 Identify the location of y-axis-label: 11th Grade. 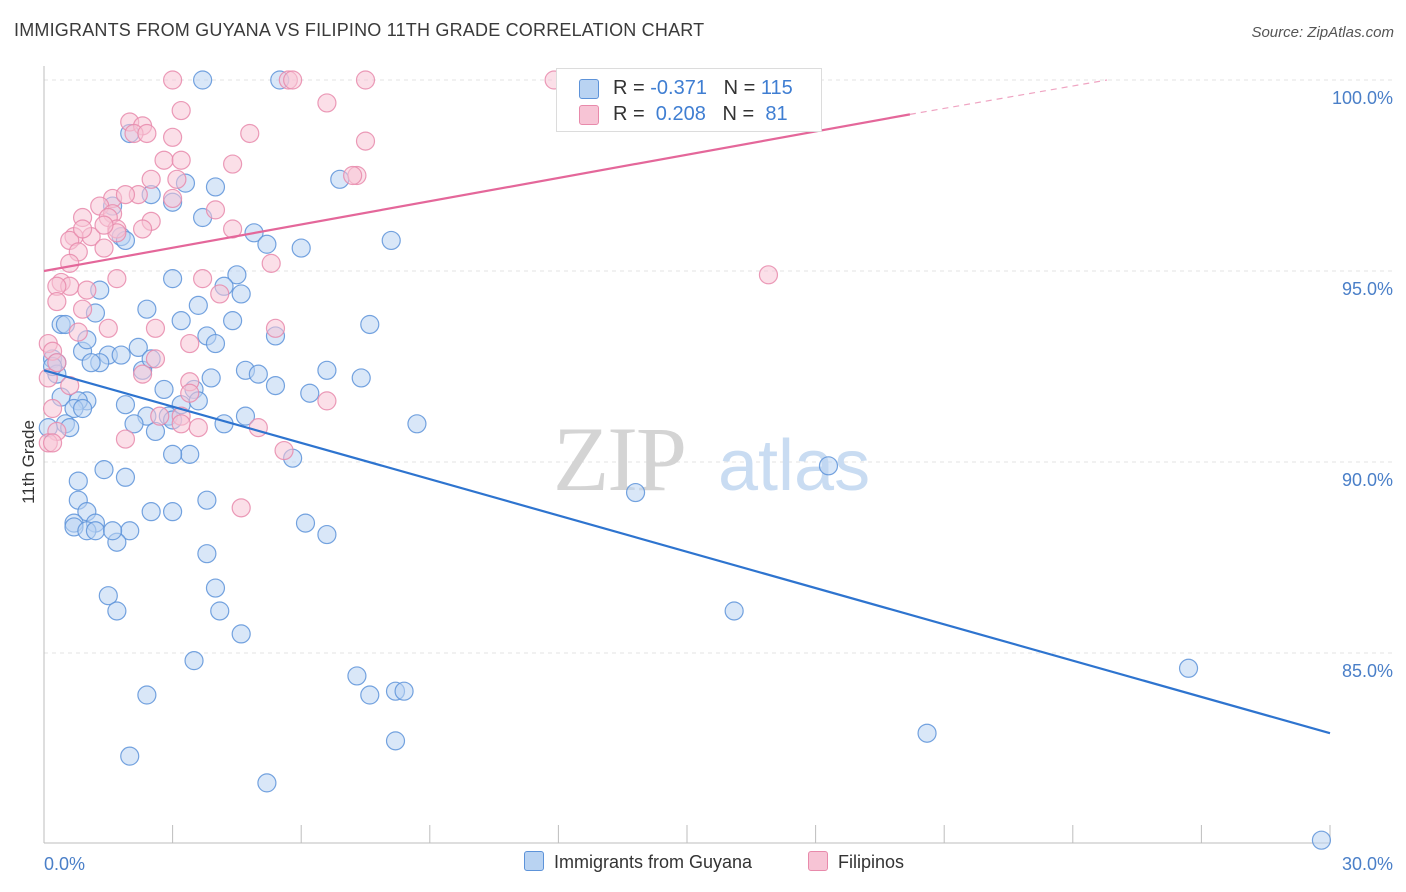
(28, 462).